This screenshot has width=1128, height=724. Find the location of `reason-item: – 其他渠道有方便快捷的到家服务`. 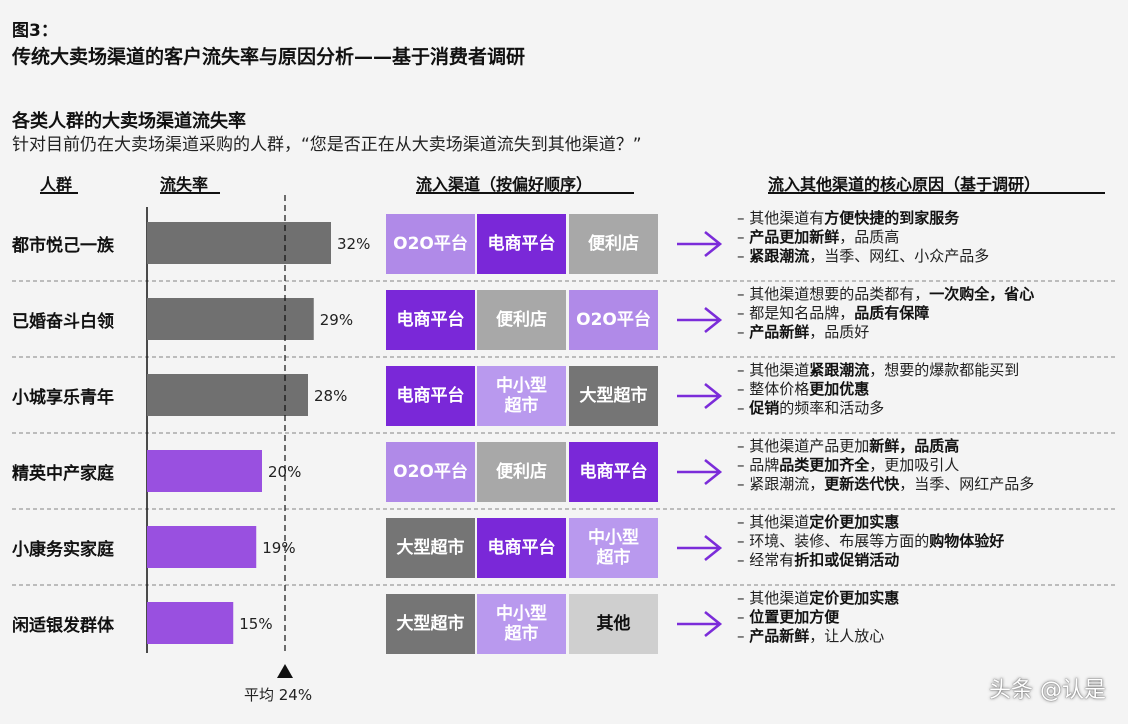

reason-item: – 其他渠道有方便快捷的到家服务 is located at coordinates (848, 218).